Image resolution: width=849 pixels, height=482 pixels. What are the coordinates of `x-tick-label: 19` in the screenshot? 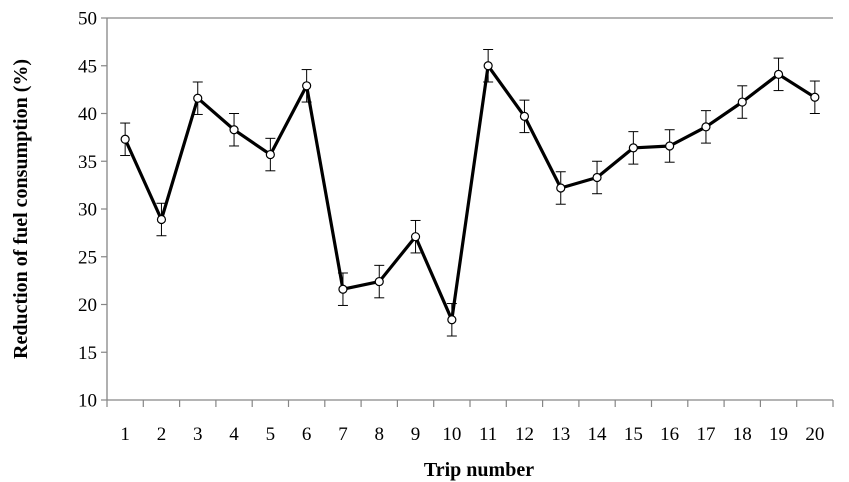 It's located at (778, 434).